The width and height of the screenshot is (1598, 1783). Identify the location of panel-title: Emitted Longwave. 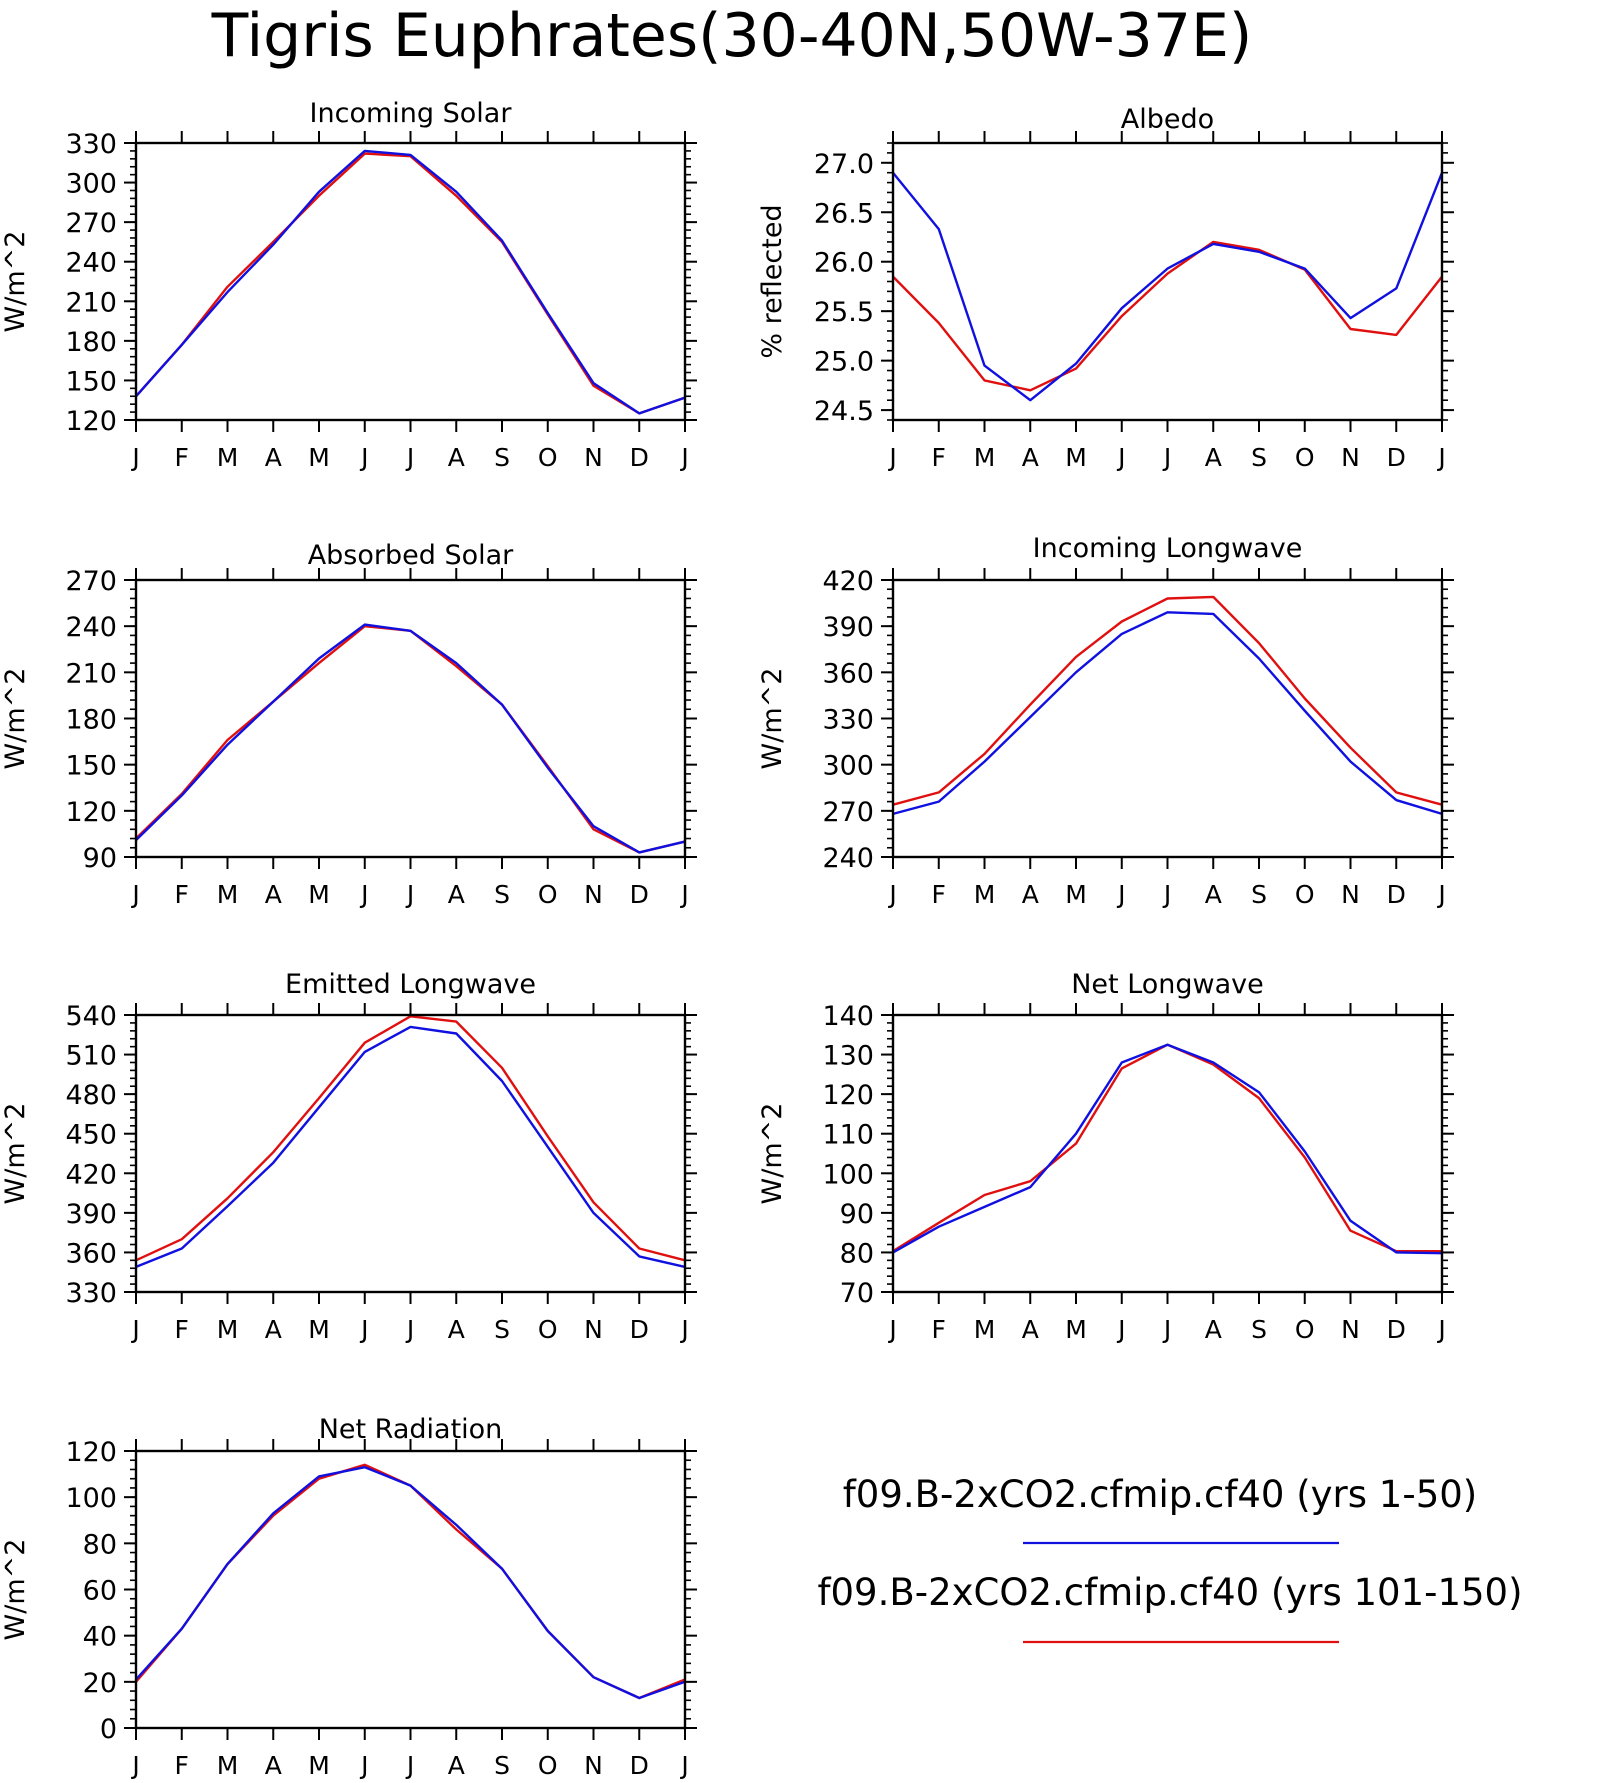
(410, 984).